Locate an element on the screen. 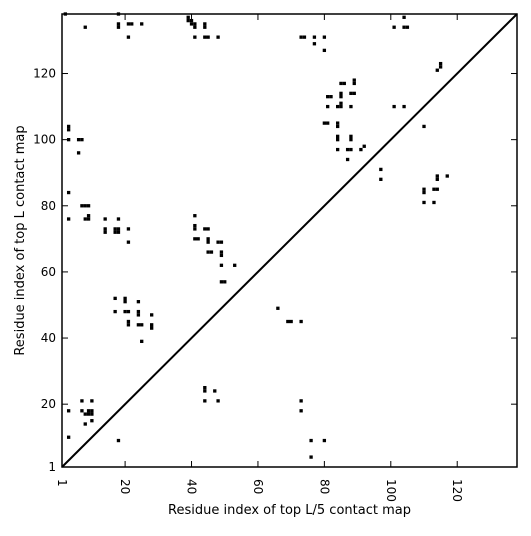  y-tick-label: 120 is located at coordinates (44, 74).